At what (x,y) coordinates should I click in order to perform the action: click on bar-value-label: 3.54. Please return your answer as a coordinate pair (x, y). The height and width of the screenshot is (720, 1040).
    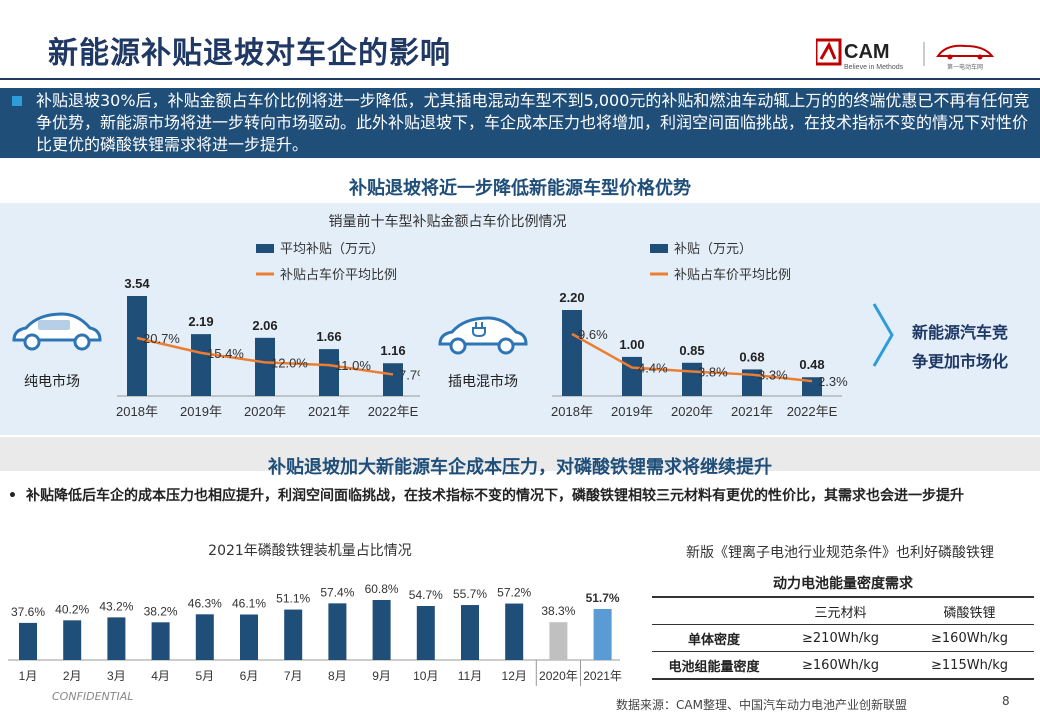
    Looking at the image, I should click on (137, 283).